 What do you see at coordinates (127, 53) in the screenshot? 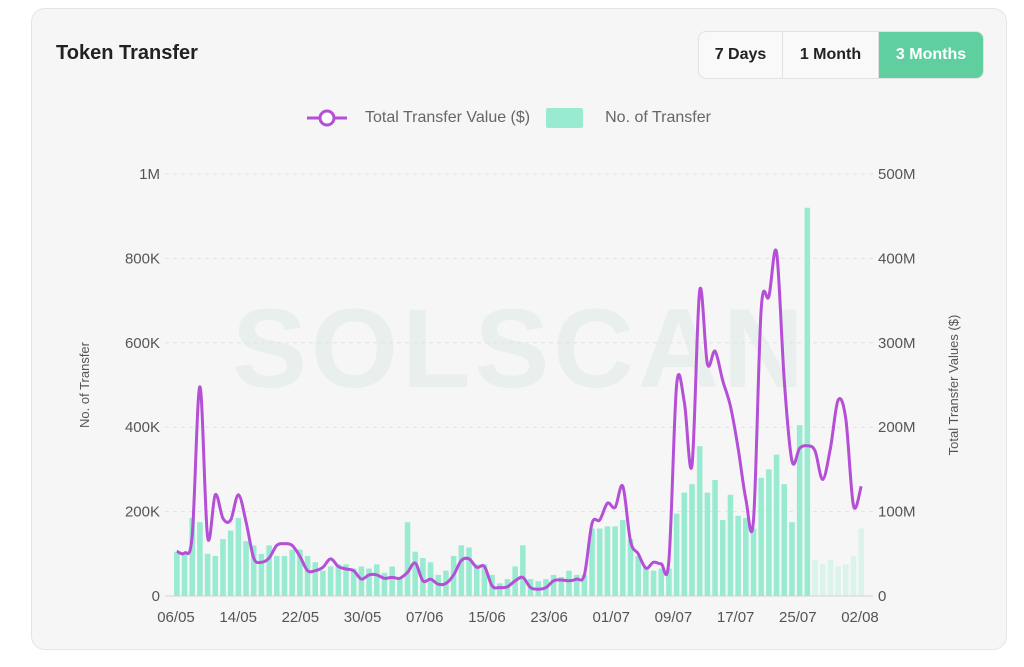
I see `card-title: Token Transfer` at bounding box center [127, 53].